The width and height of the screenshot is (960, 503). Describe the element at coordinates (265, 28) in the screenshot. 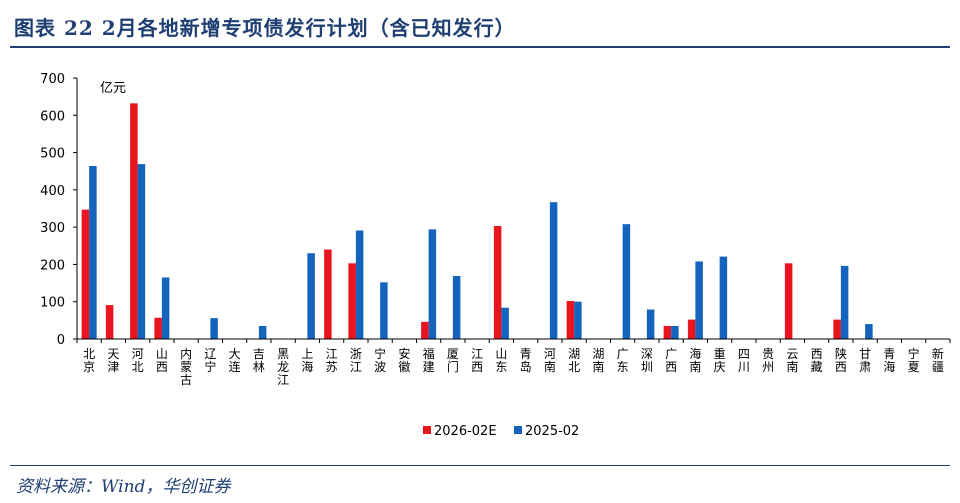

I see `page-title: 图表 22 2月各地新增专项债发行计划（含已知发行）` at that location.